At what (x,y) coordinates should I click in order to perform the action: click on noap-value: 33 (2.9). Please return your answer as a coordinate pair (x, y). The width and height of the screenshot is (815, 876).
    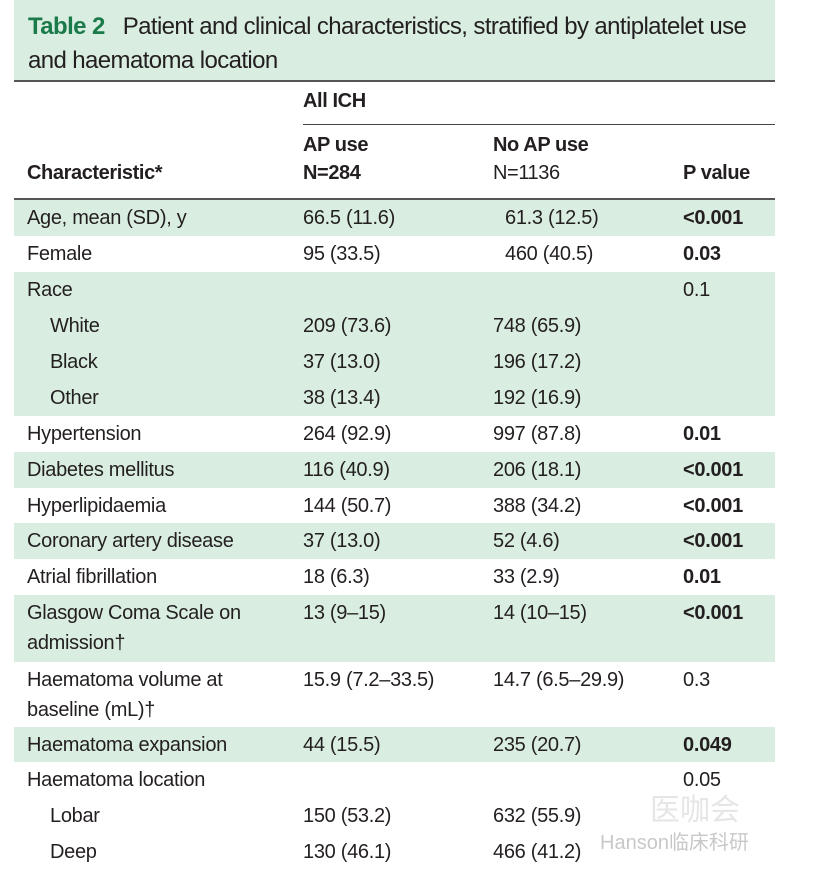
    Looking at the image, I should click on (526, 577).